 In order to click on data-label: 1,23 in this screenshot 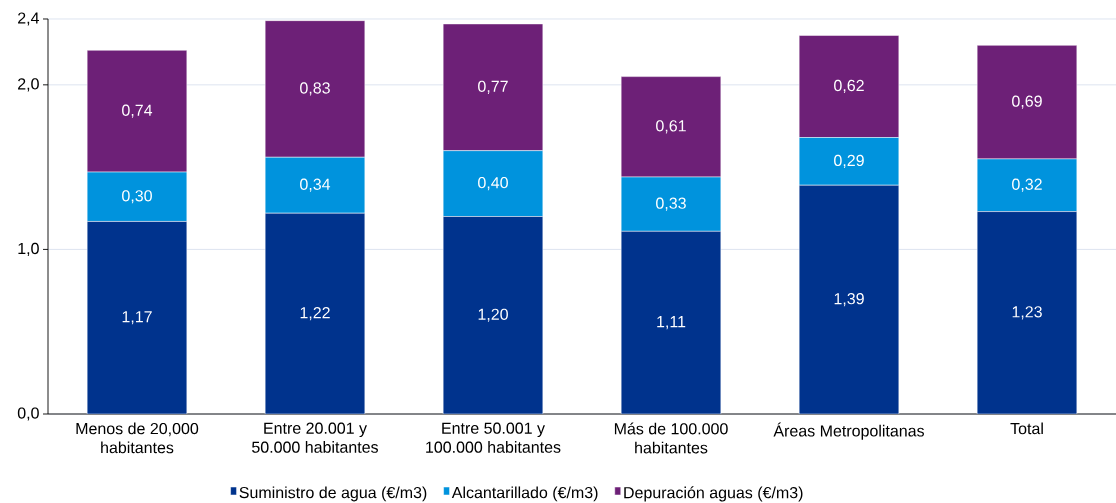, I will do `click(1027, 313)`.